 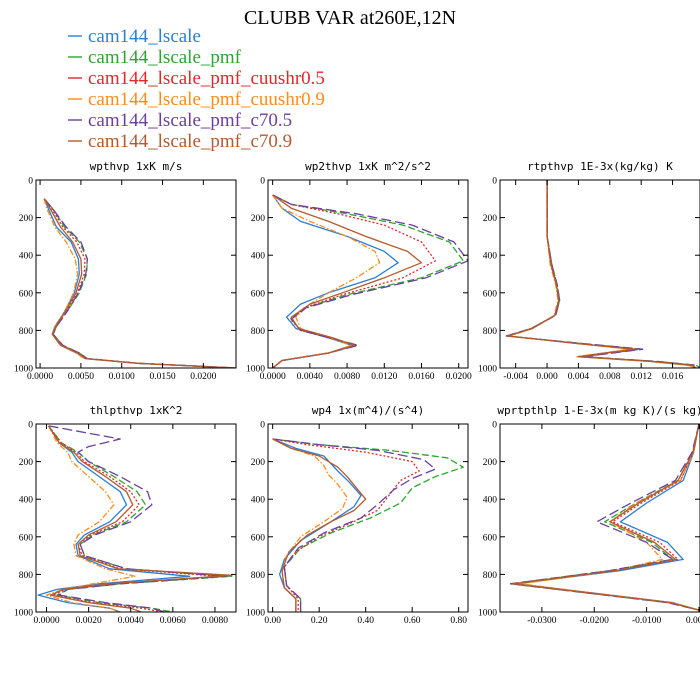 I want to click on x-tick-label: 0.004, so click(x=579, y=377).